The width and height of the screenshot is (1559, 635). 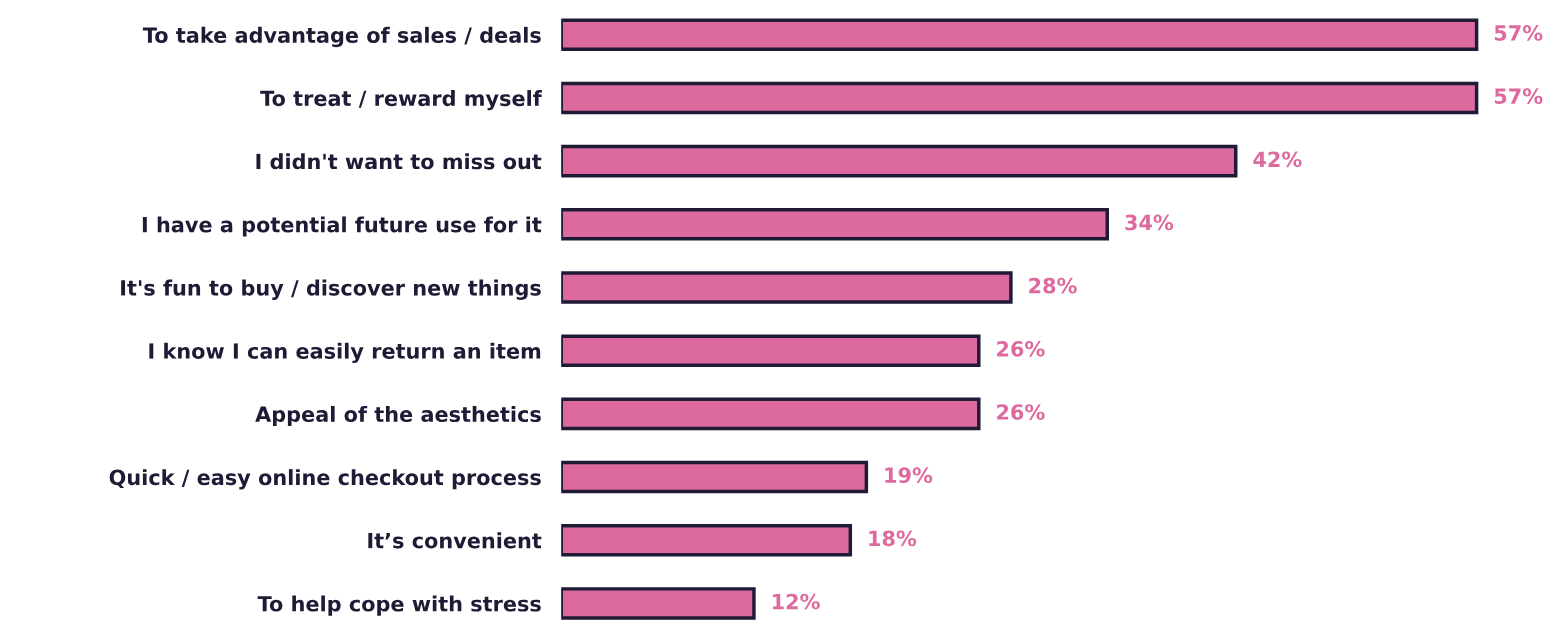 What do you see at coordinates (345, 353) in the screenshot?
I see `y-tick-label: I know I can easily return an item` at bounding box center [345, 353].